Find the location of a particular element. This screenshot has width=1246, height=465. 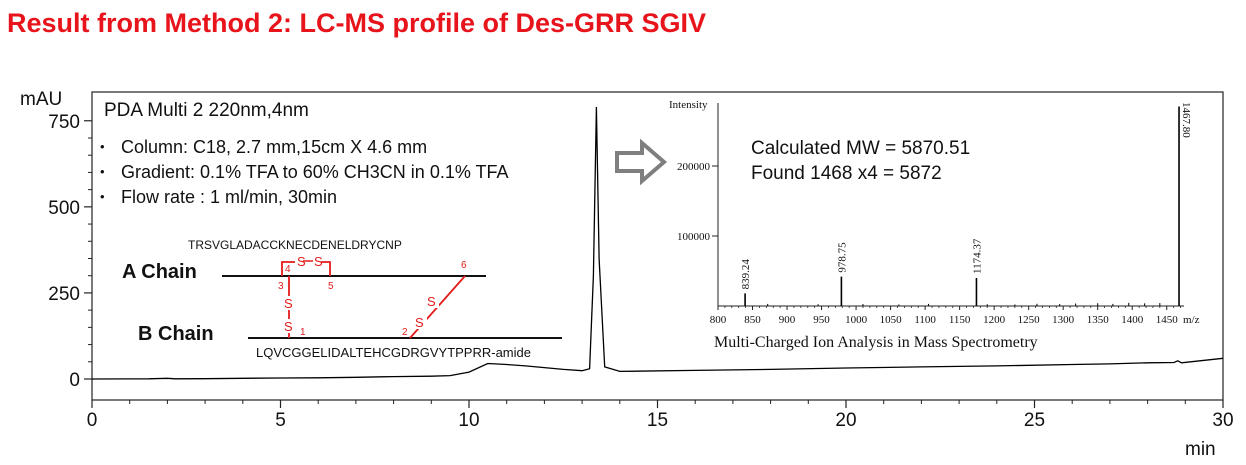

ms-x-tick-label: 1450 is located at coordinates (1167, 320).